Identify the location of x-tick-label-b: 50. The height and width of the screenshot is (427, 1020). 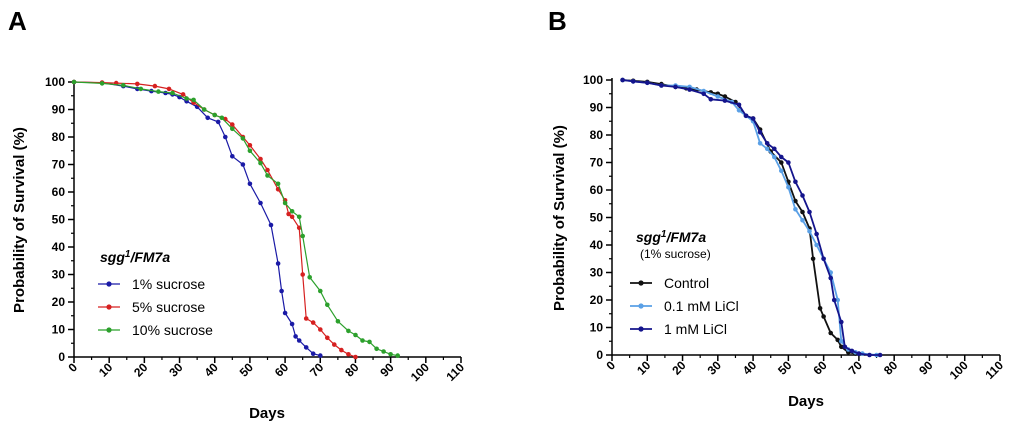
(785, 368).